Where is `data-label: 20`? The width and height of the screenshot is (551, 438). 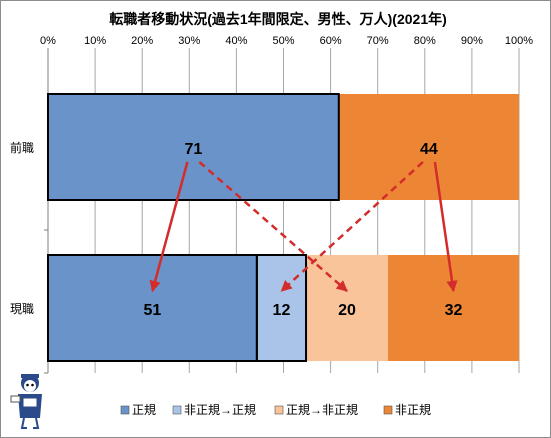
data-label: 20 is located at coordinates (347, 310).